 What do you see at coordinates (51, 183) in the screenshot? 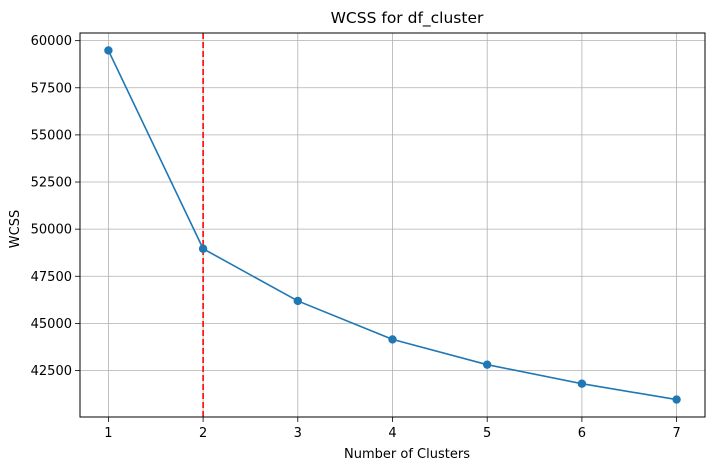
I see `y-tick-label: 52500` at bounding box center [51, 183].